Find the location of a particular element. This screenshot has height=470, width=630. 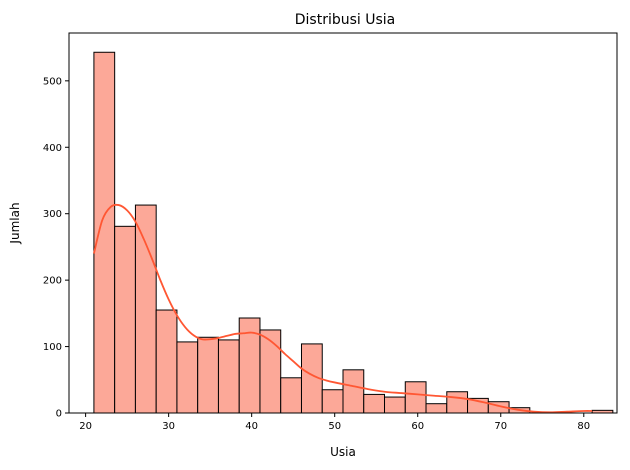

x-tick-label: 50 is located at coordinates (334, 426).